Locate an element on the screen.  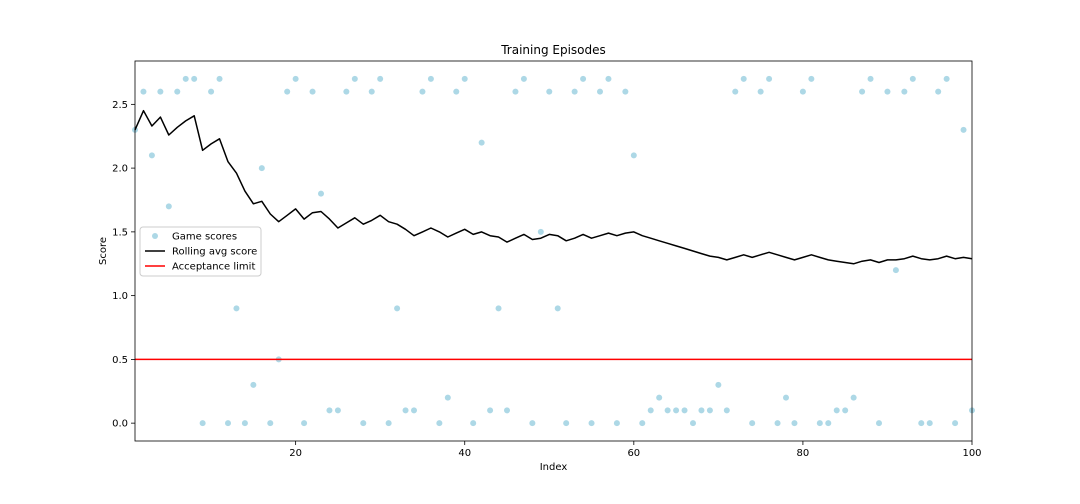
y-tick-label: 2.5 is located at coordinates (120, 105).